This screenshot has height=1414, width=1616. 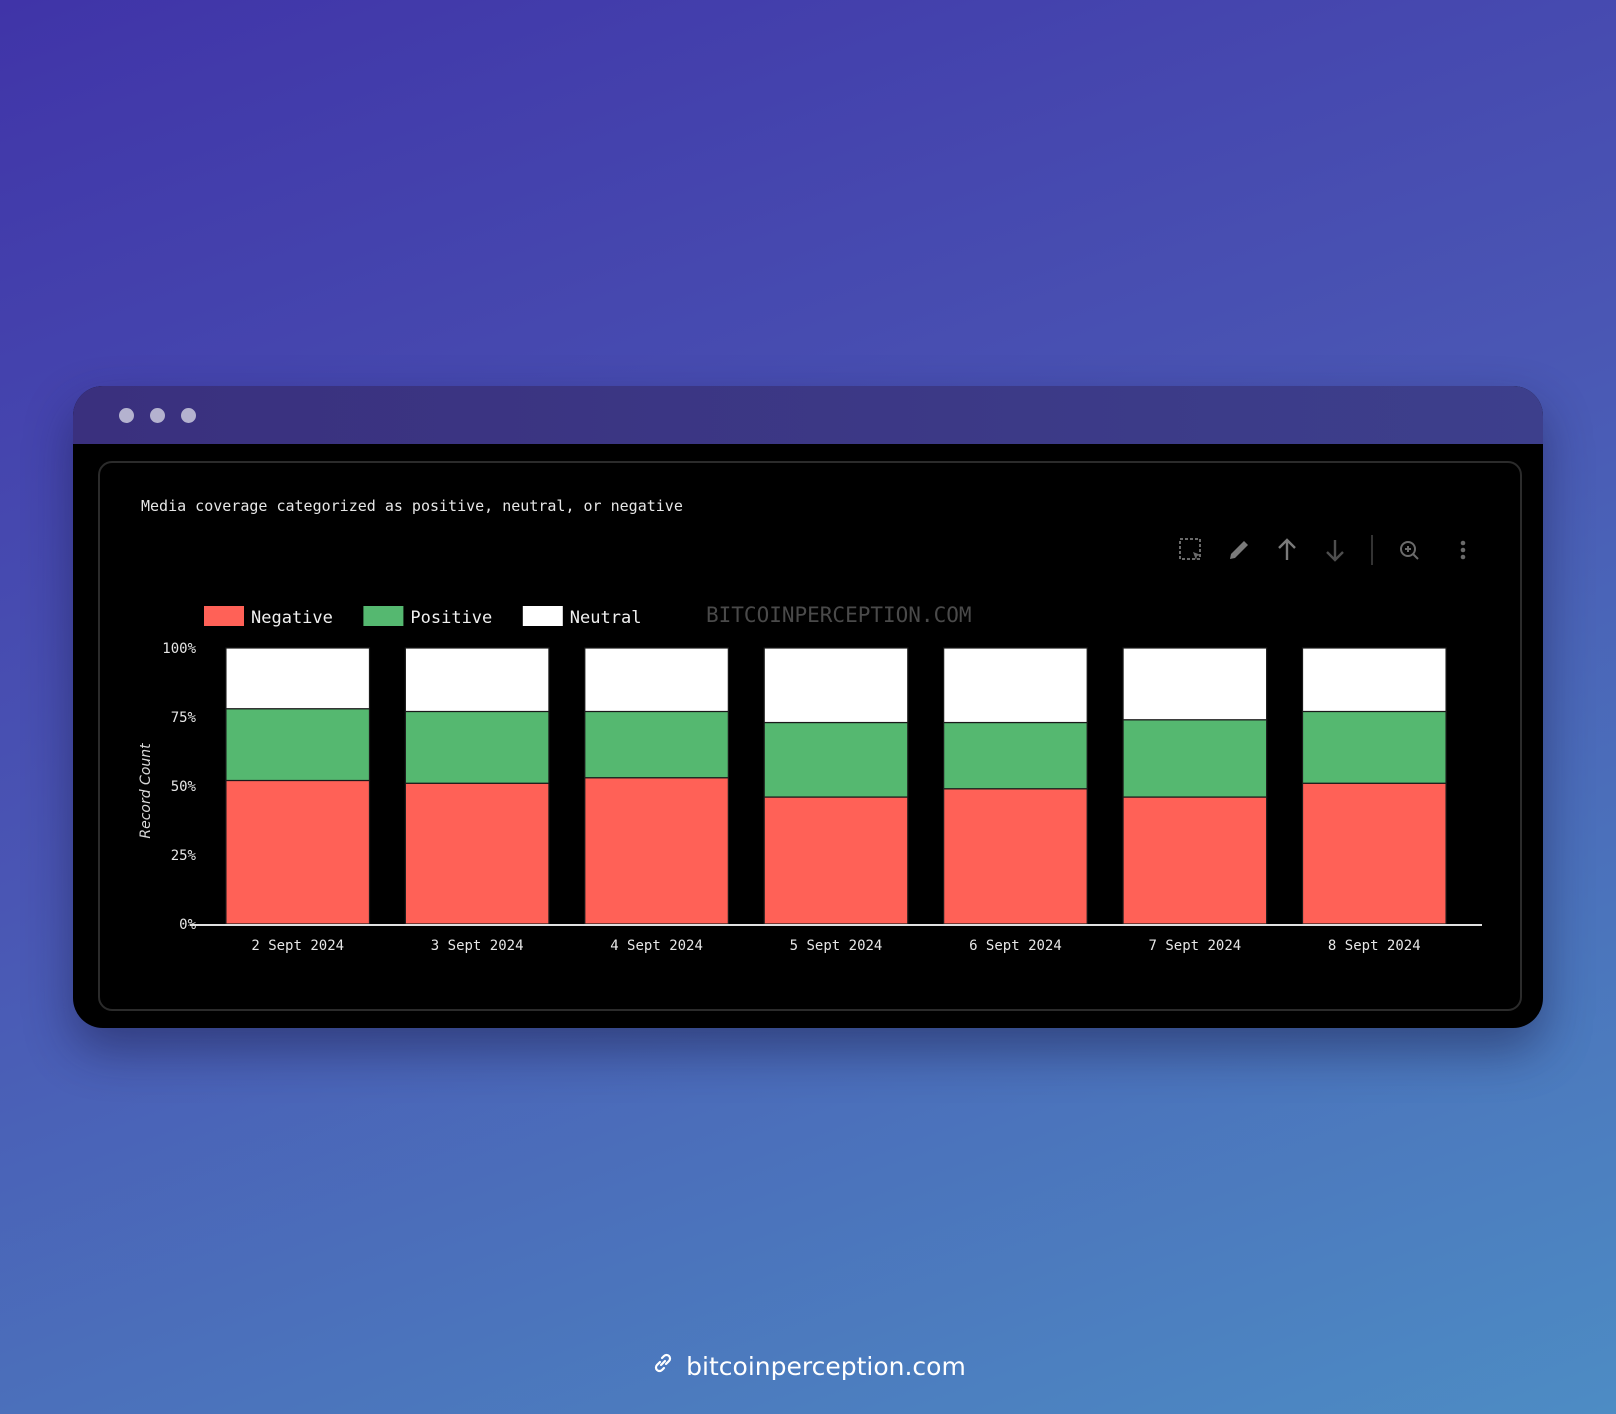 I want to click on bar-series, so click(x=836, y=786).